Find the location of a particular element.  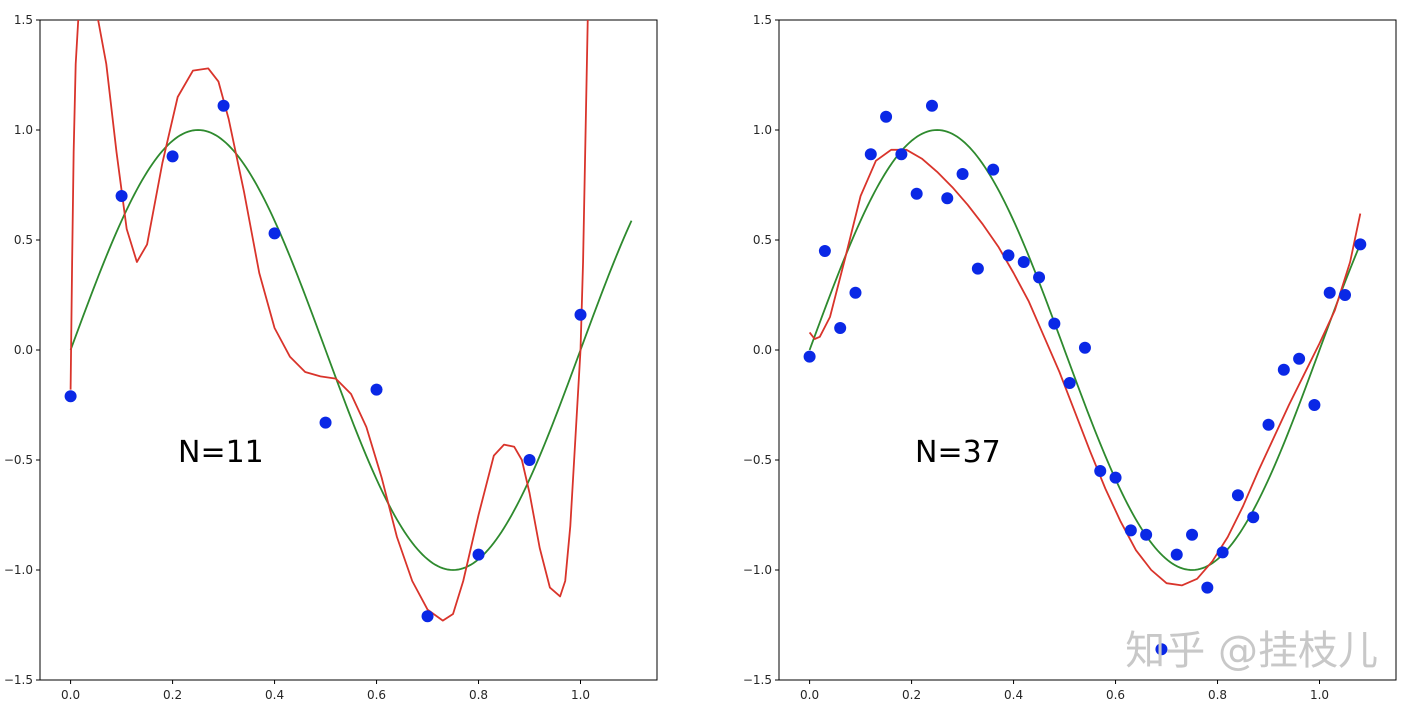

sample-size-label: N=11 is located at coordinates (221, 452).